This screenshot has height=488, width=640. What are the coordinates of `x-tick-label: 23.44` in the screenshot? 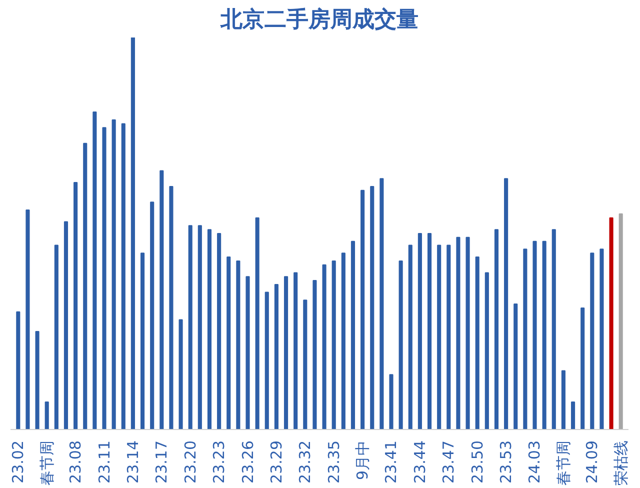 It's located at (419, 462).